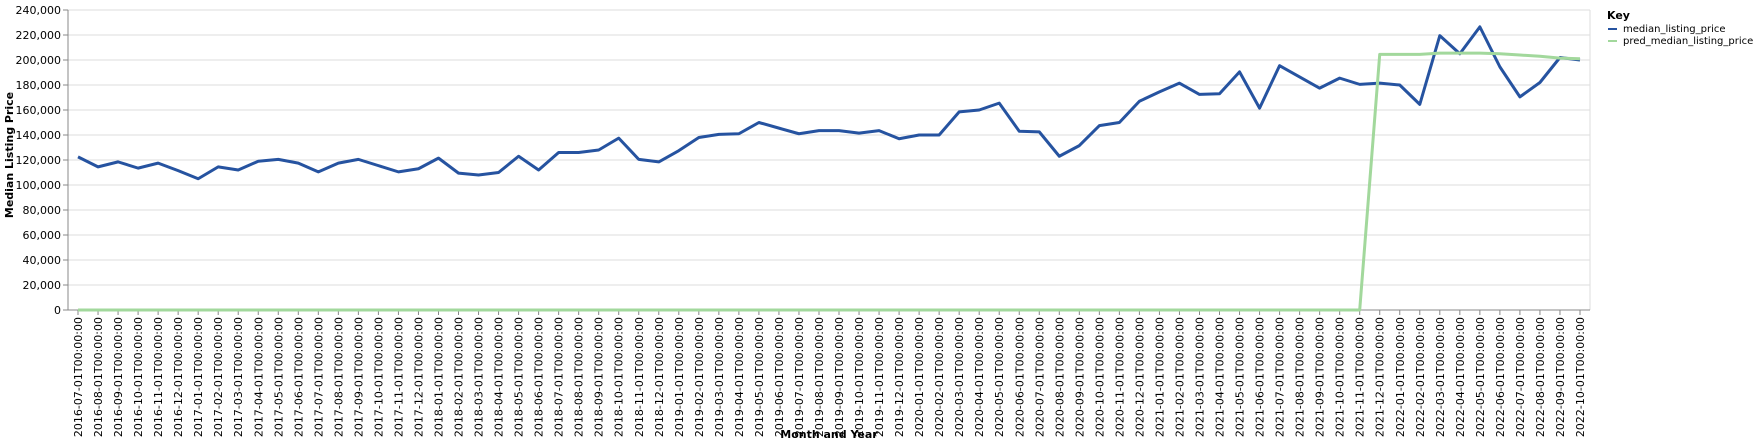  Describe the element at coordinates (1340, 377) in the screenshot. I see `x-tick-label: 2021-10-01T00:00:00` at that location.